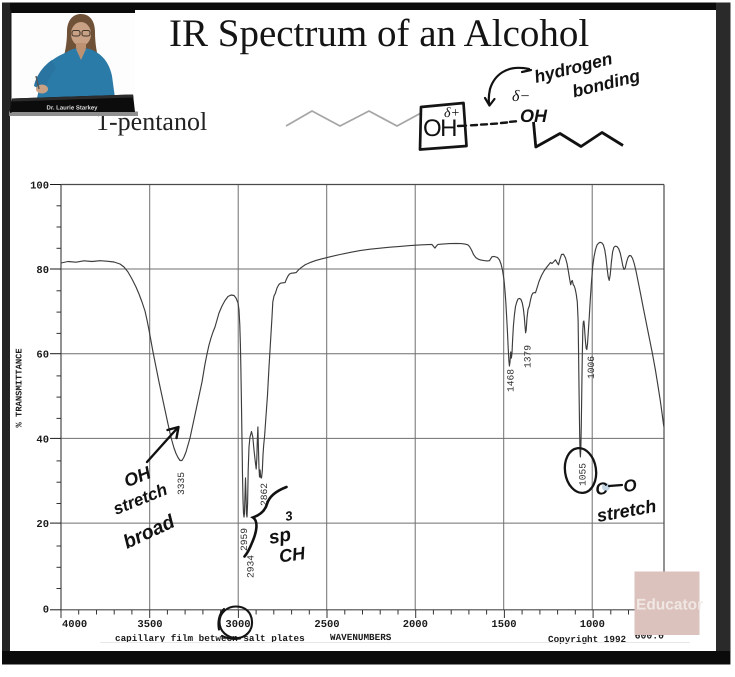  Describe the element at coordinates (20, 387) in the screenshot. I see `svg-text: % TRANSMITTANCE` at that location.